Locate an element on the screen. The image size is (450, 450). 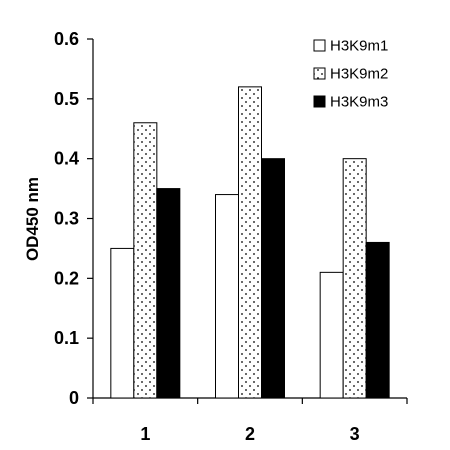
legend-label-h3k9m3: H3K9m3 is located at coordinates (359, 102).